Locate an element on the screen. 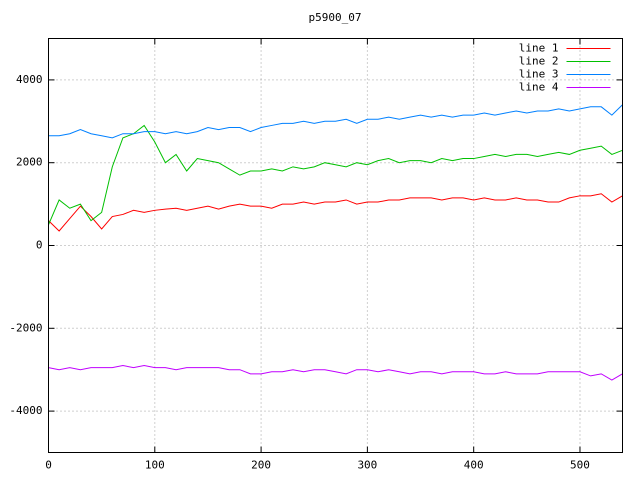 This screenshot has height=480, width=640. x-tick-label: 200 is located at coordinates (261, 465).